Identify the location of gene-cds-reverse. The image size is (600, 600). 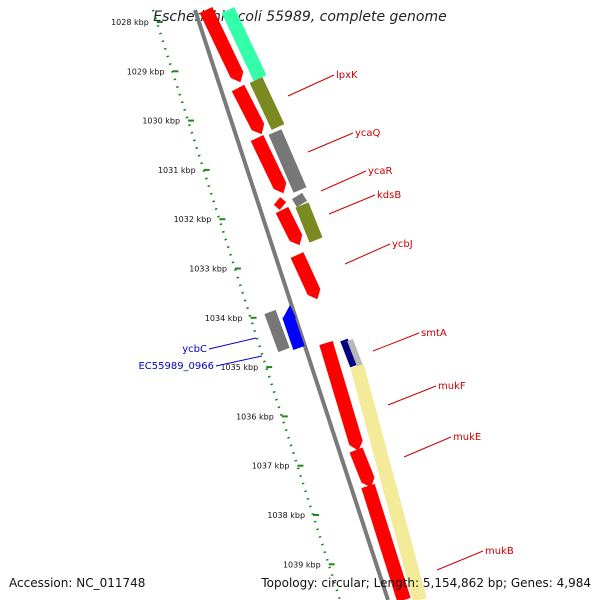
(293, 332).